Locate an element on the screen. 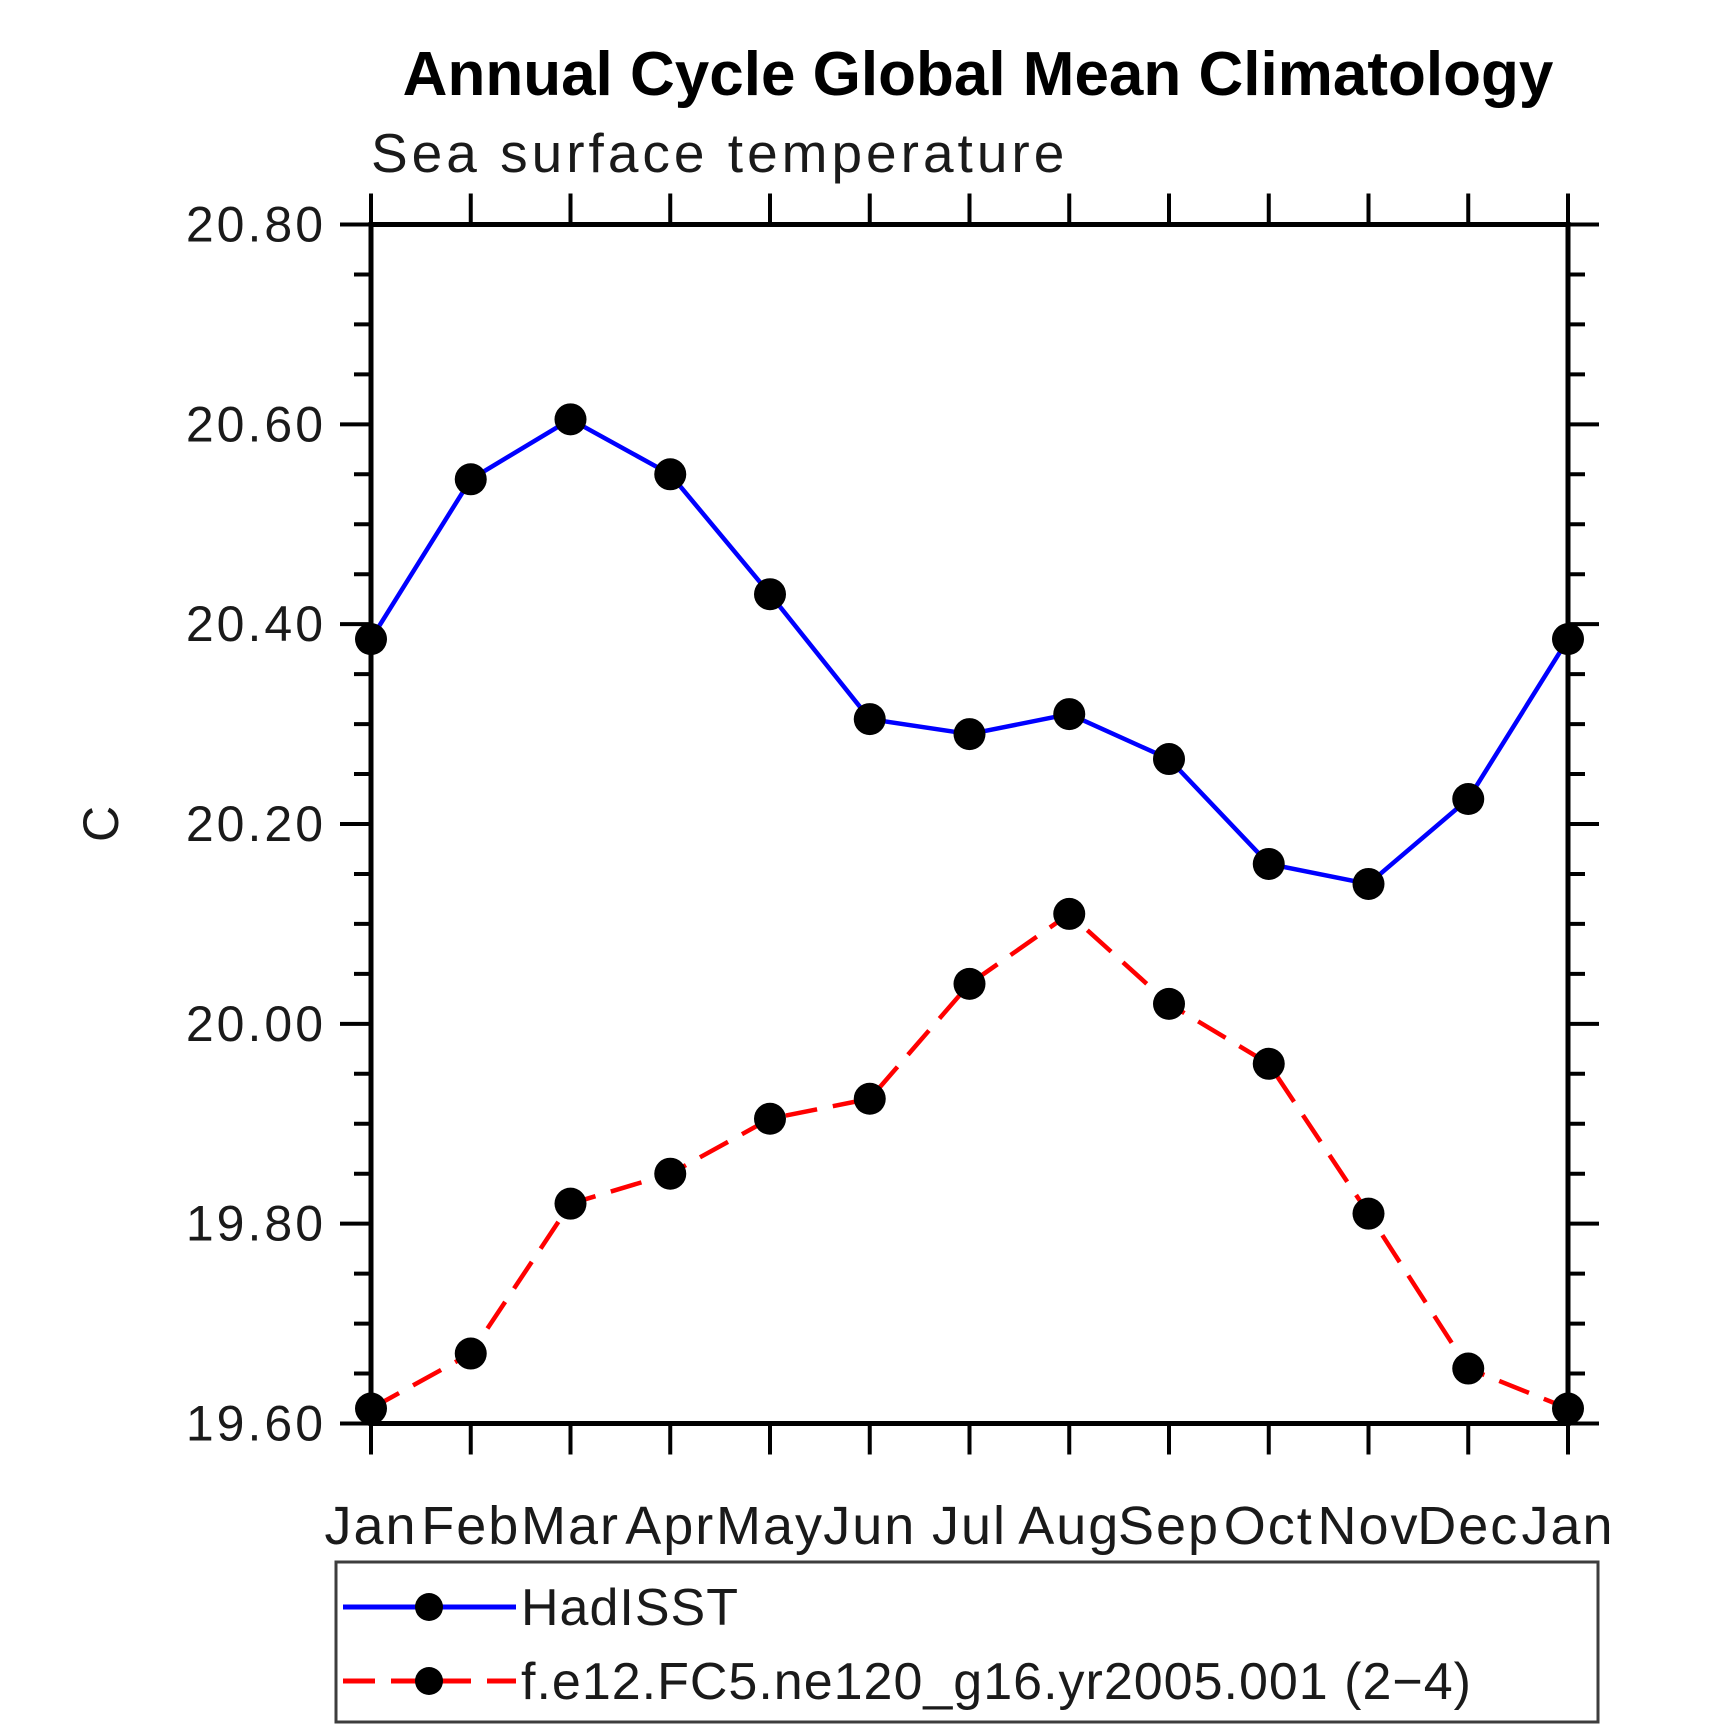 Image resolution: width=1710 pixels, height=1729 pixels. x-tick-label: Feb is located at coordinates (470, 1526).